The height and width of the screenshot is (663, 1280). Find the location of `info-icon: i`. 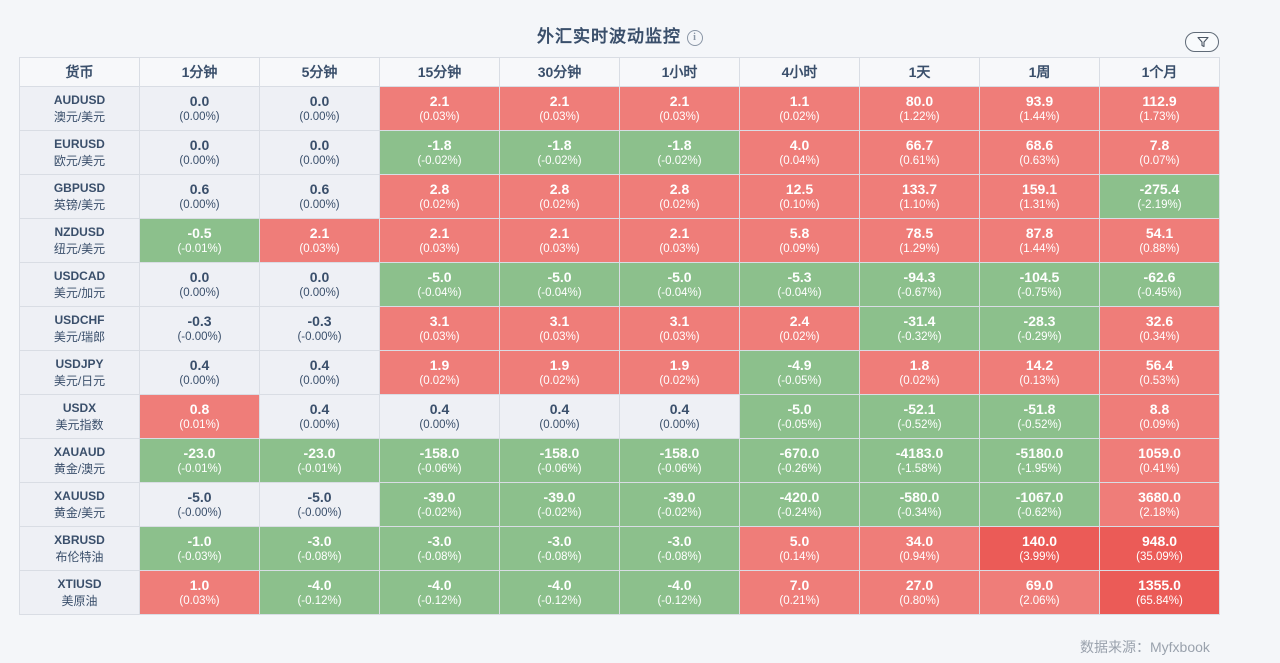

info-icon: i is located at coordinates (695, 38).